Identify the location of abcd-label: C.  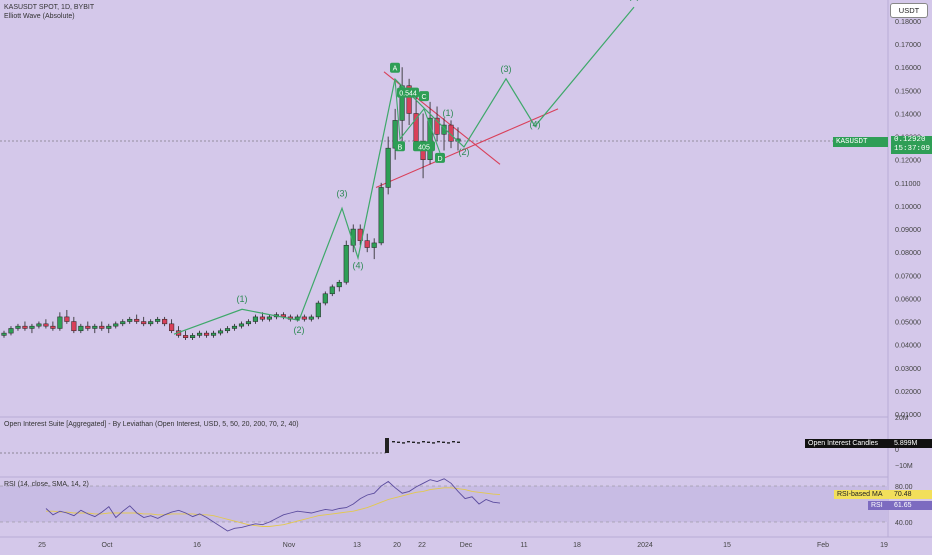
(423, 97).